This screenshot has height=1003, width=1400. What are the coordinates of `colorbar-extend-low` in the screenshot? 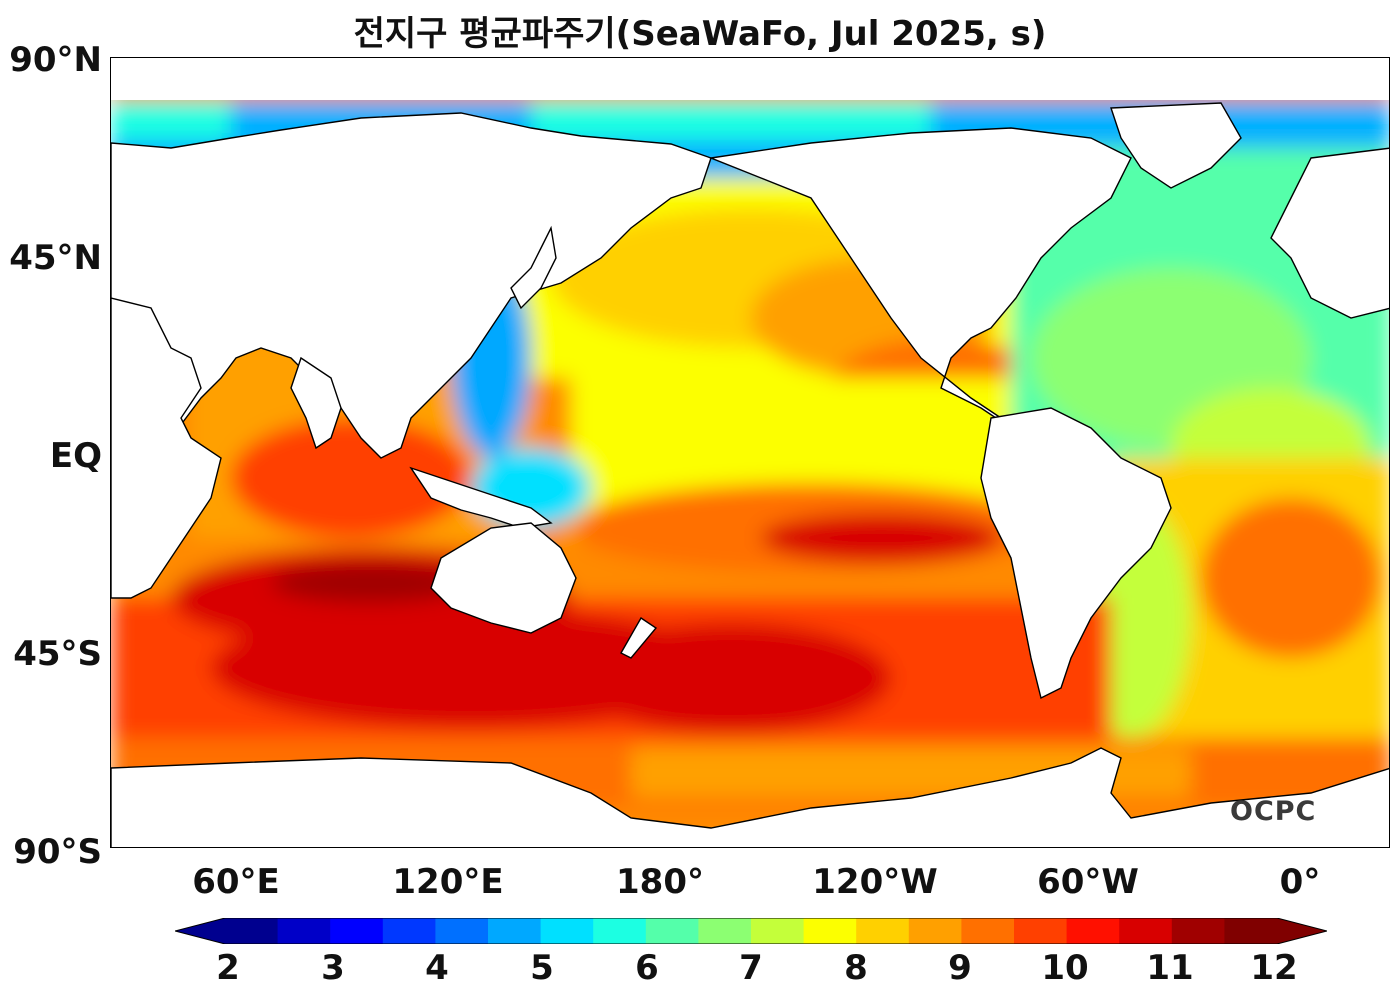 It's located at (200, 931).